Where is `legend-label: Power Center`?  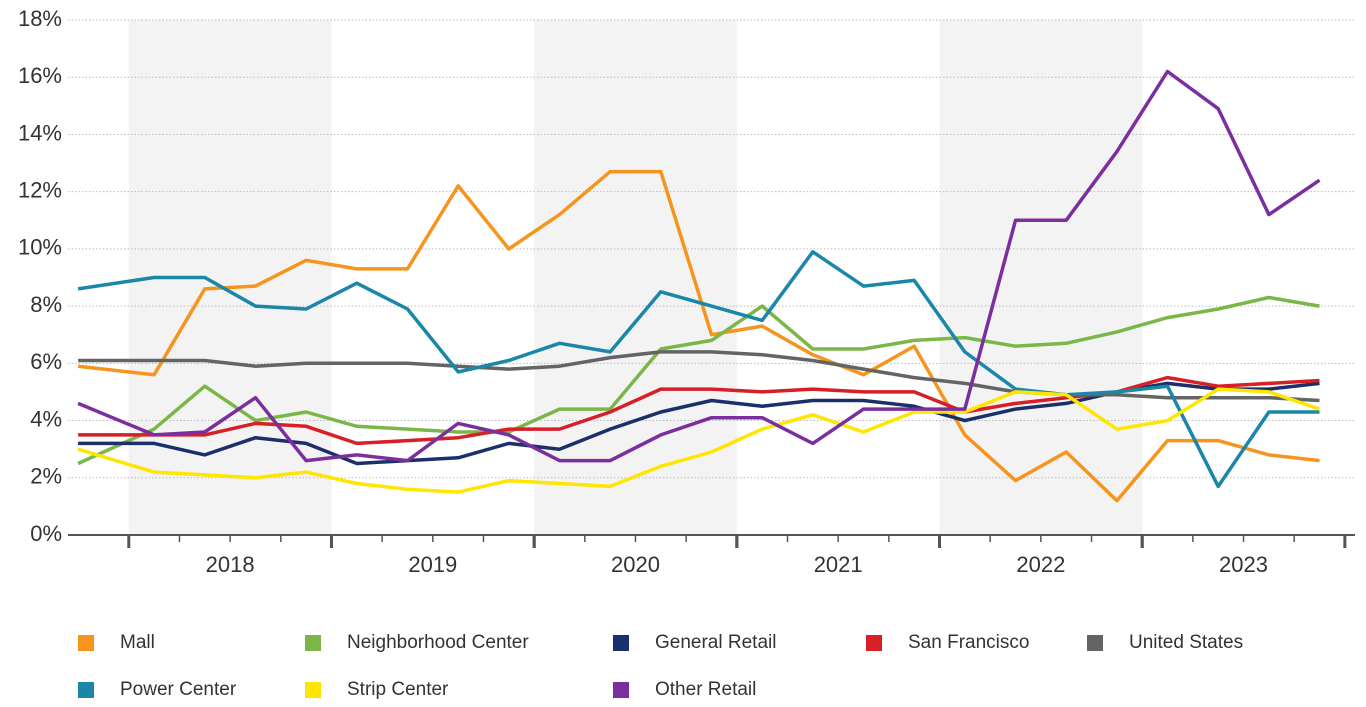
legend-label: Power Center is located at coordinates (178, 689).